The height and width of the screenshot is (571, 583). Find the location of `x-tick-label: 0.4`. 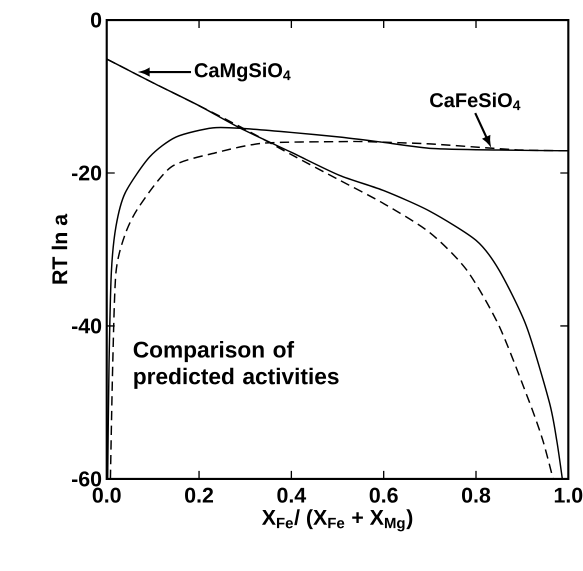

x-tick-label: 0.4 is located at coordinates (291, 495).